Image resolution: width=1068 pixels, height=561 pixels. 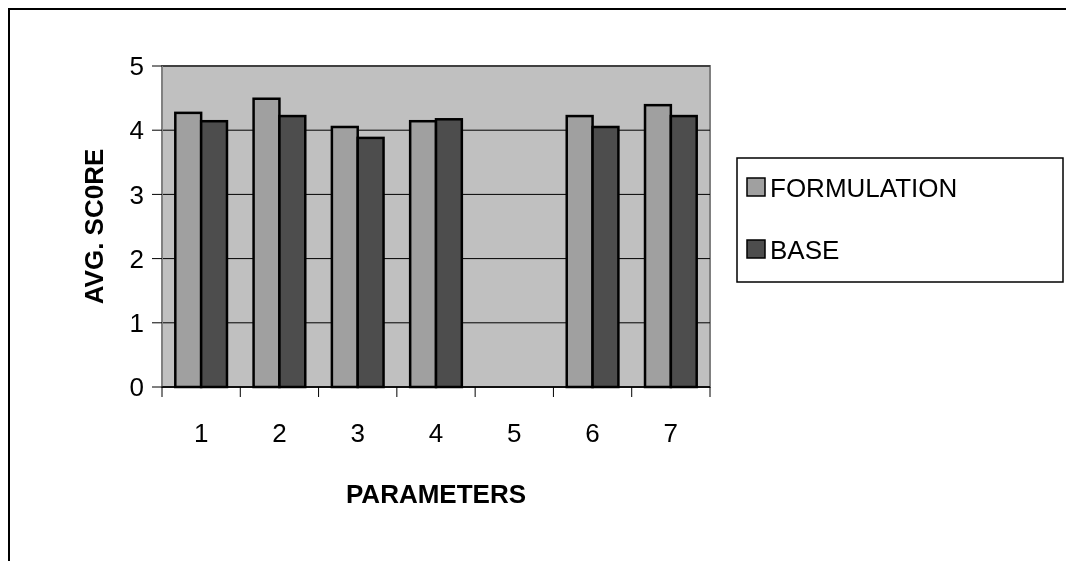 I want to click on legend-label: BASE, so click(x=805, y=250).